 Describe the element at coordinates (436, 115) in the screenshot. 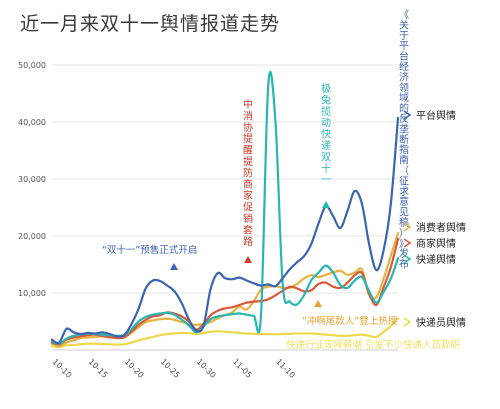

I see `series-label: 平台舆情` at that location.